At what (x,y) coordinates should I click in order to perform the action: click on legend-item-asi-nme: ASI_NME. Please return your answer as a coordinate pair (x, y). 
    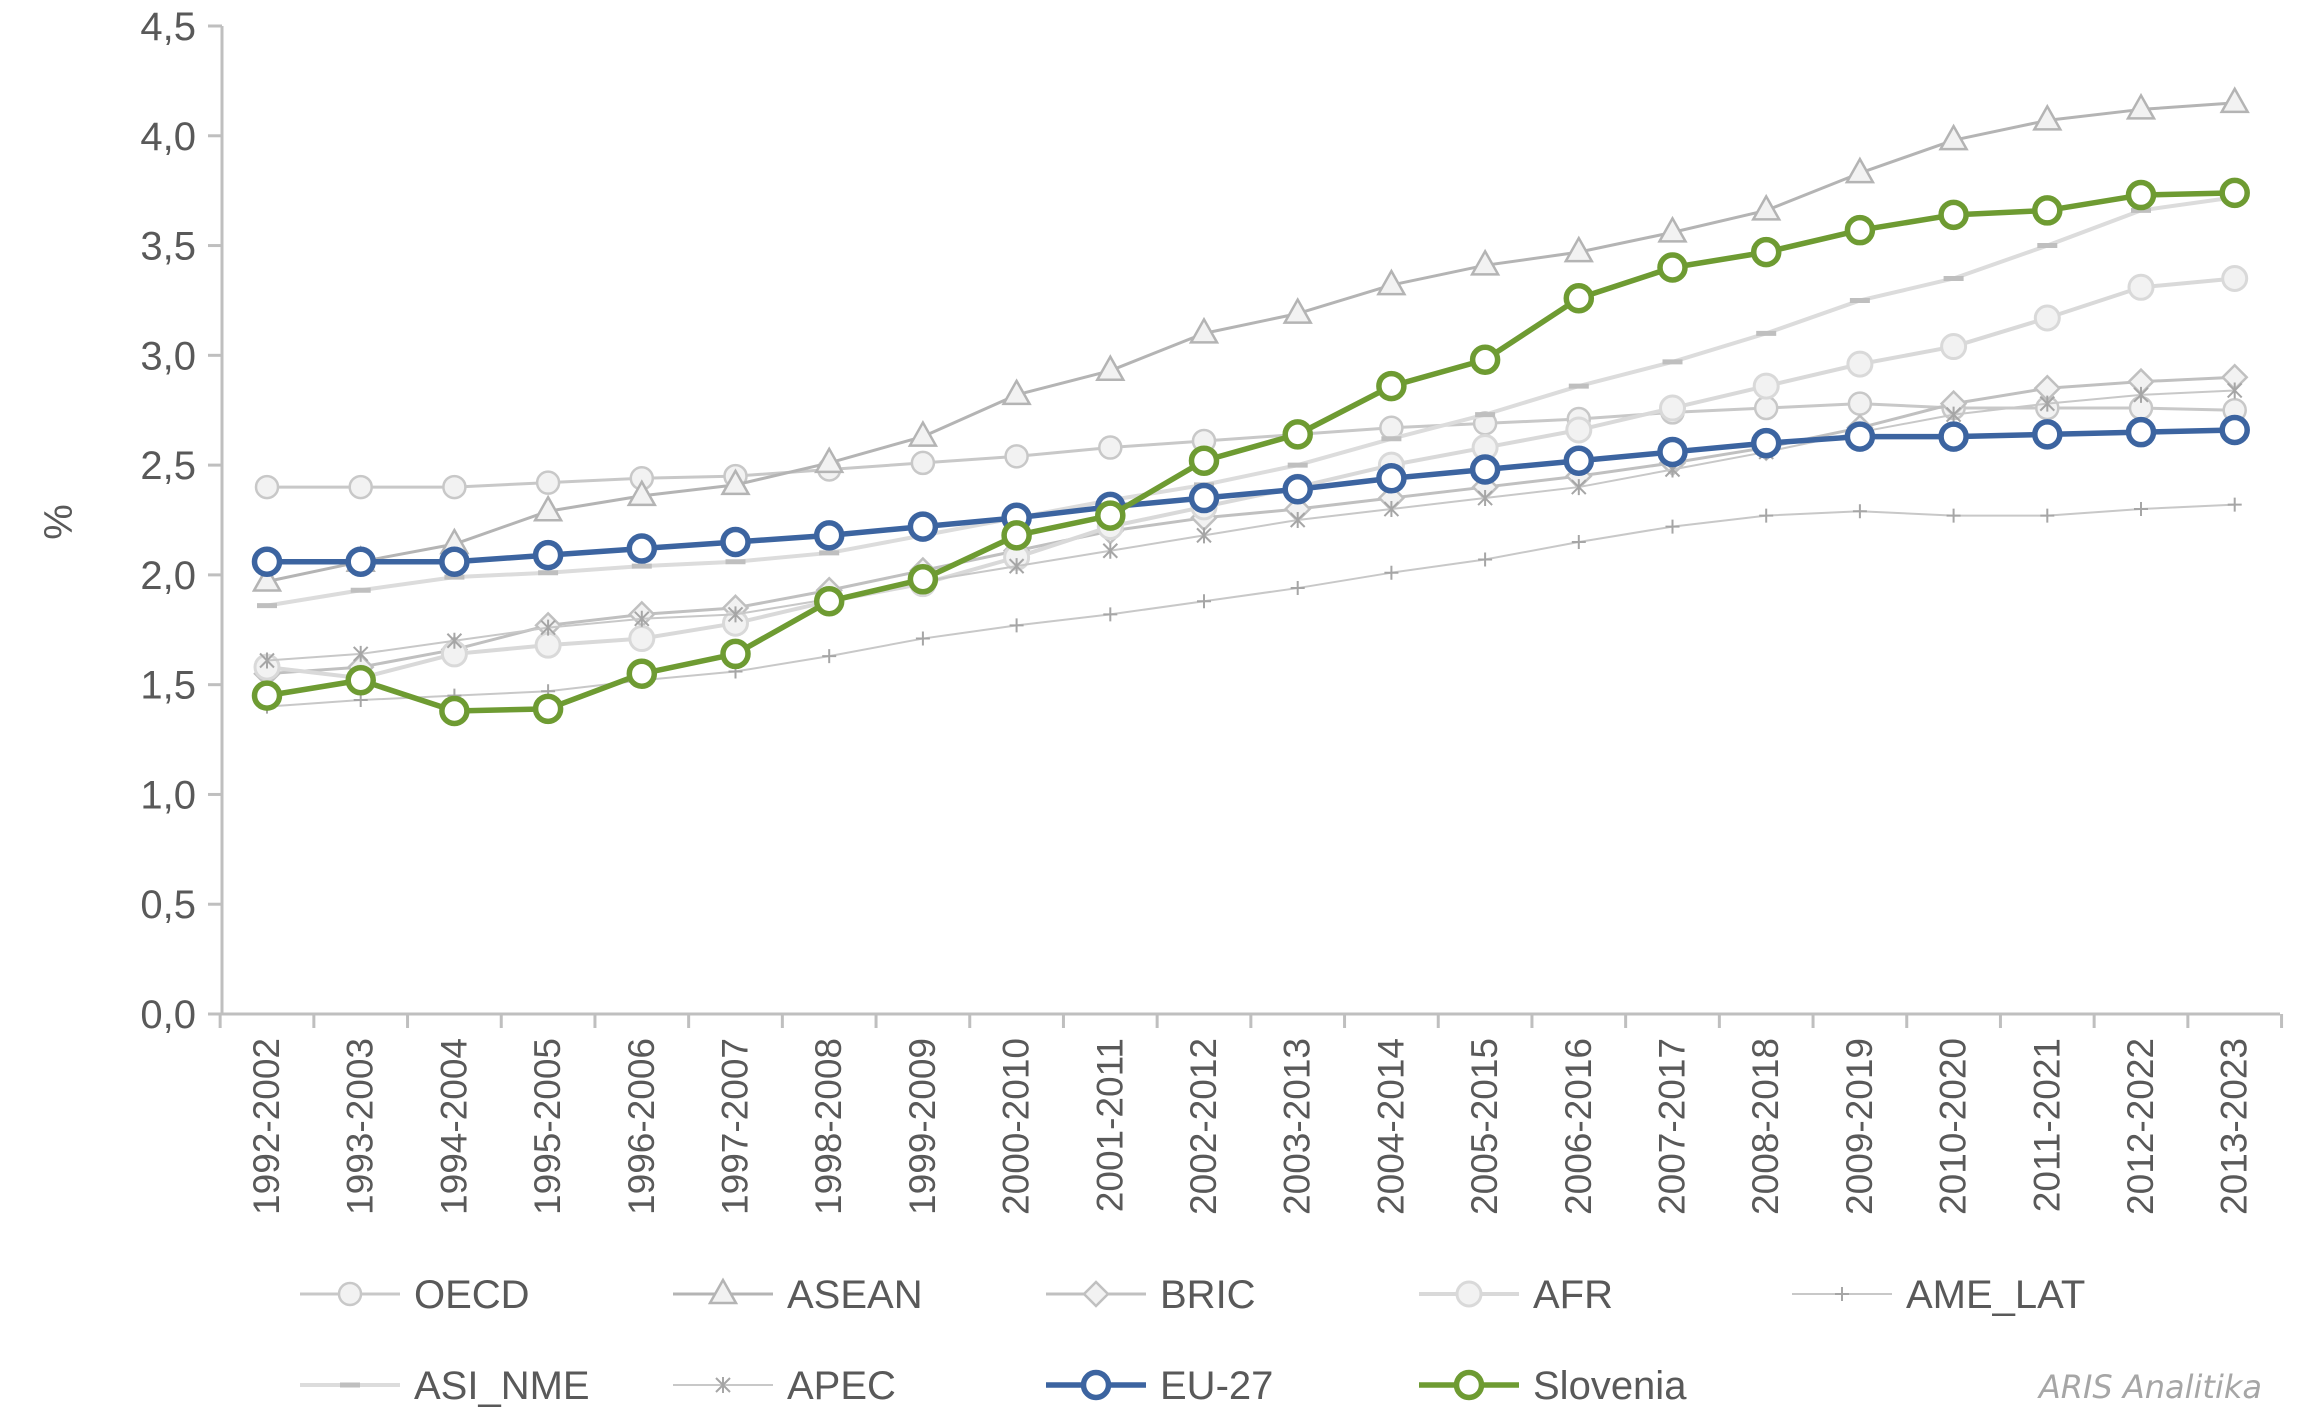
    Looking at the image, I should click on (445, 1386).